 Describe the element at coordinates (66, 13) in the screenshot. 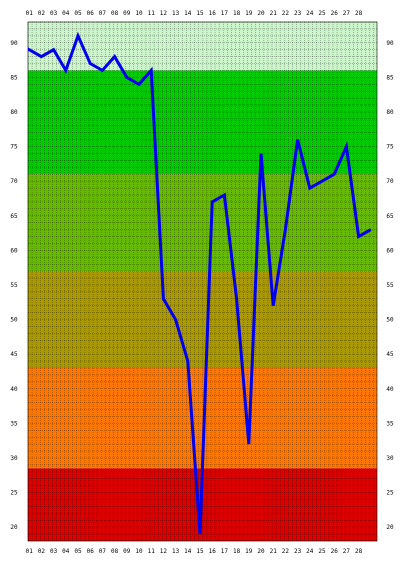

I see `x-tick-top-04: 04` at that location.